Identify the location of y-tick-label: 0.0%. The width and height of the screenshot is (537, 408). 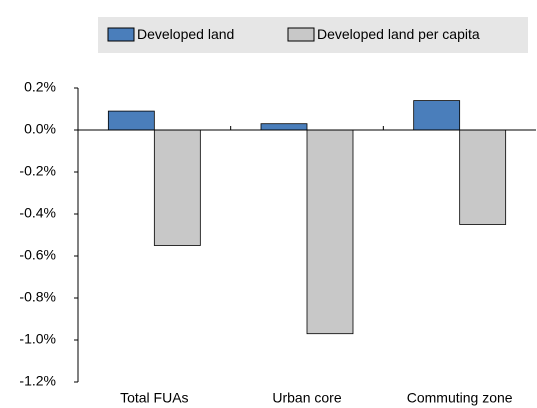
(40, 129).